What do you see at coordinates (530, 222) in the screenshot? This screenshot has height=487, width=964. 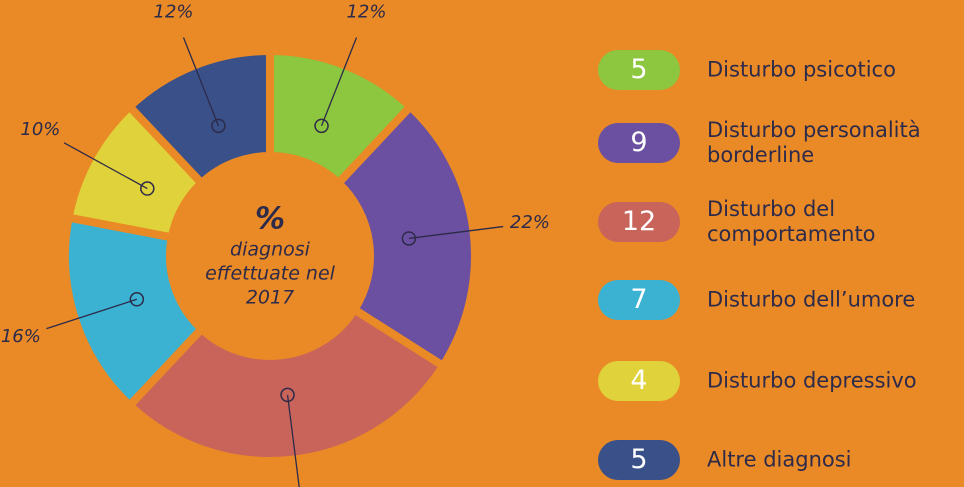 I see `value-label: 22%` at bounding box center [530, 222].